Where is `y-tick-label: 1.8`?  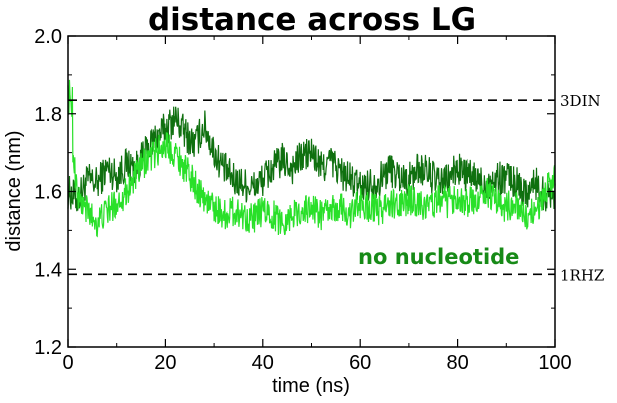 y-tick-label: 1.8 is located at coordinates (48, 115).